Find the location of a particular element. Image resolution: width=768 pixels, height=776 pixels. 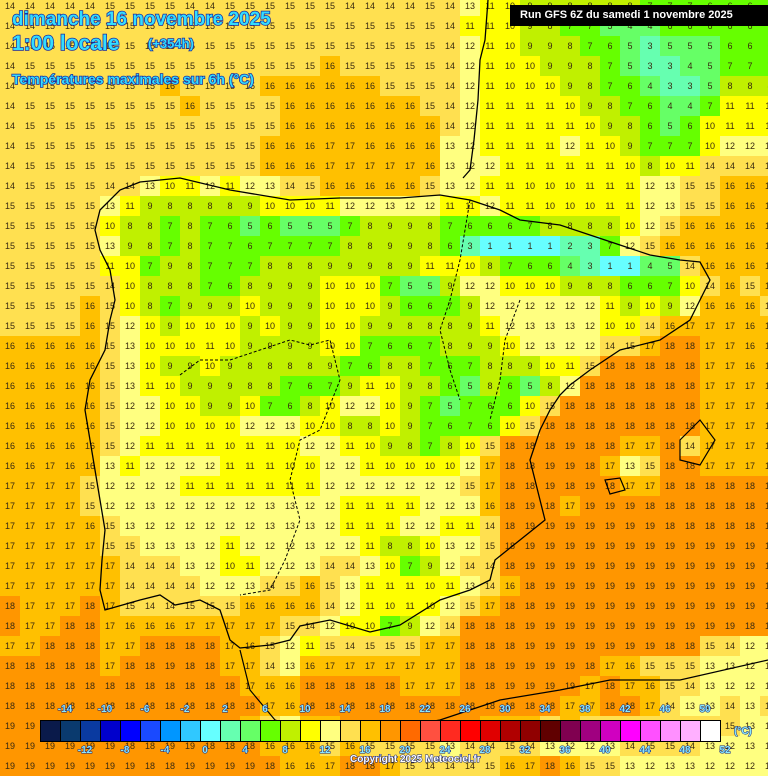

scale-swatch is located at coordinates (111, 731).